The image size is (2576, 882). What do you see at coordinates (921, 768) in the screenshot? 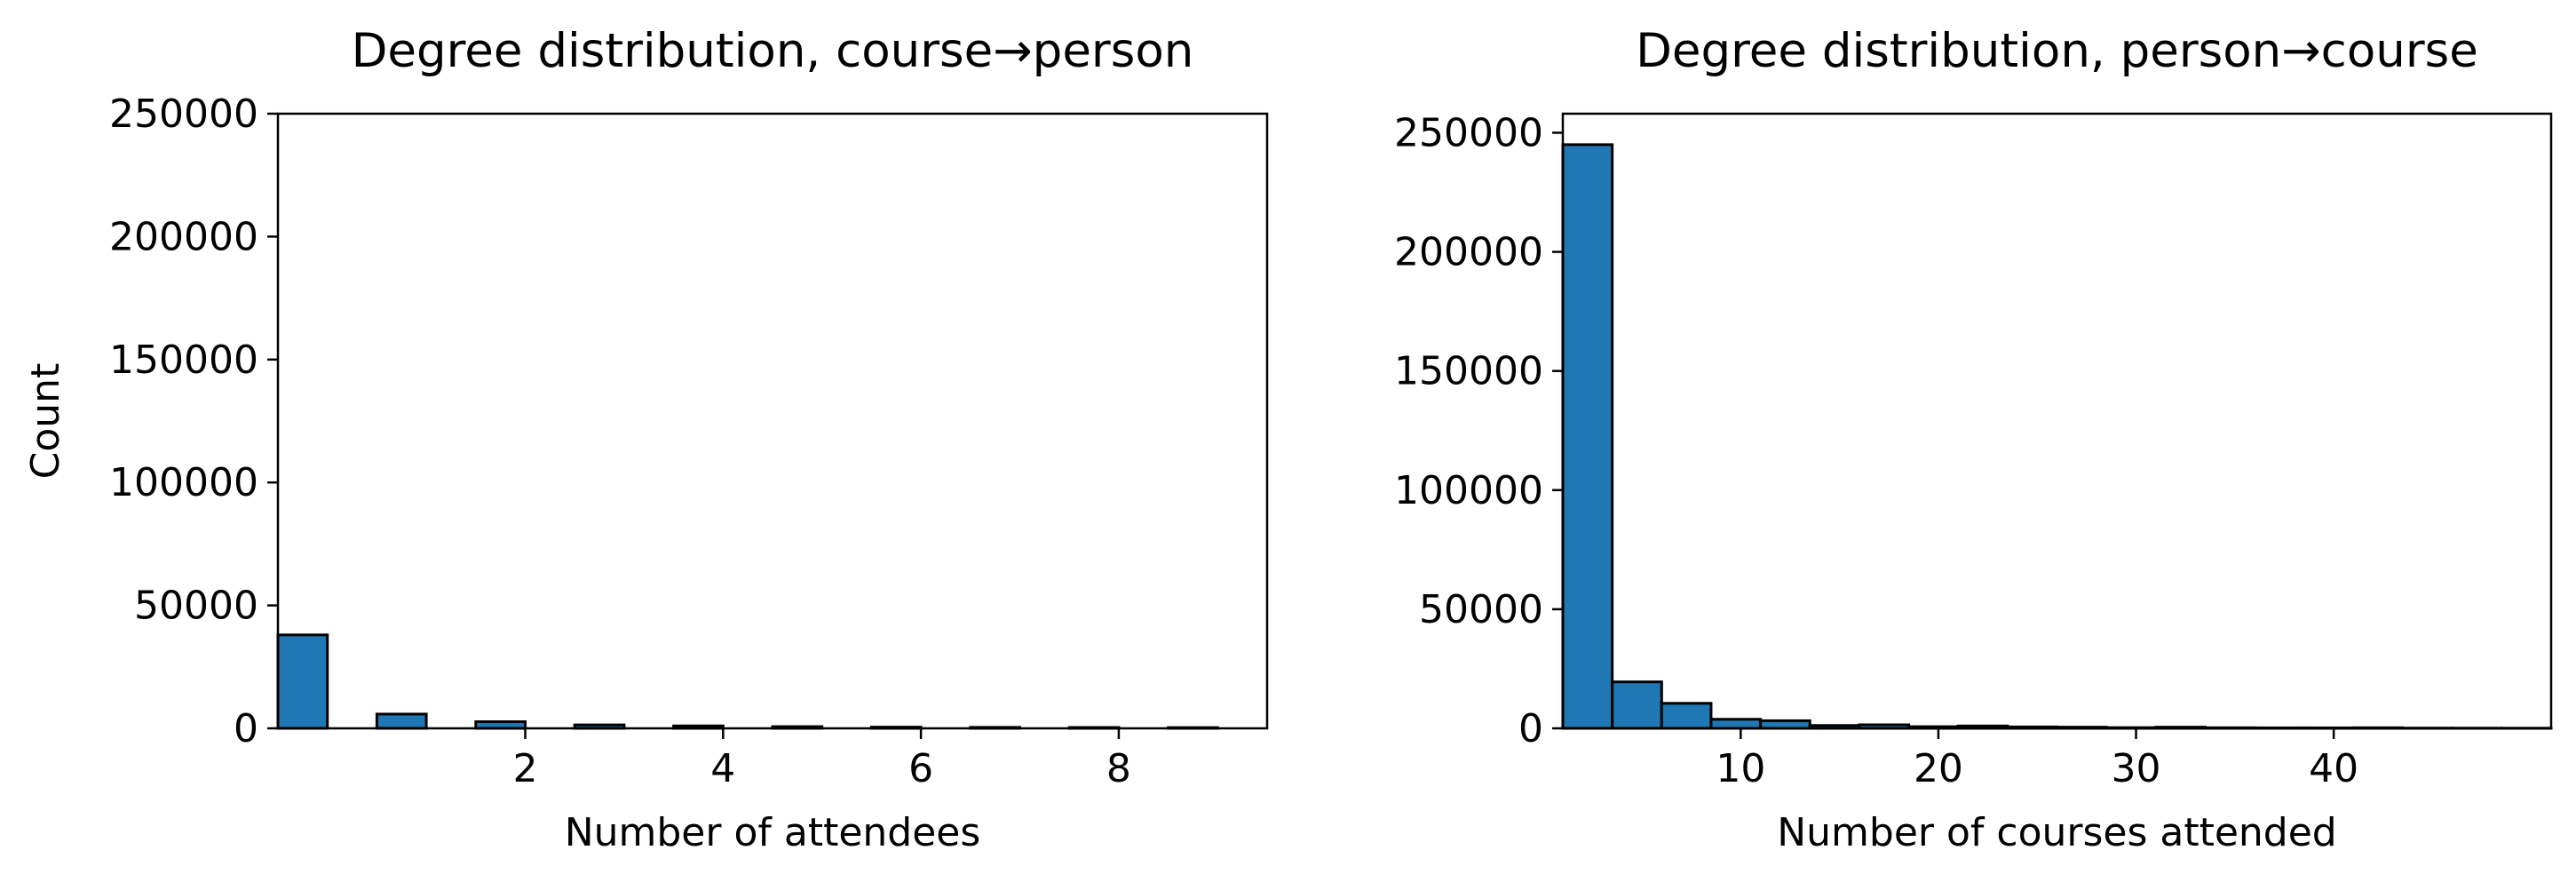
I see `x-tick-label: 6` at bounding box center [921, 768].